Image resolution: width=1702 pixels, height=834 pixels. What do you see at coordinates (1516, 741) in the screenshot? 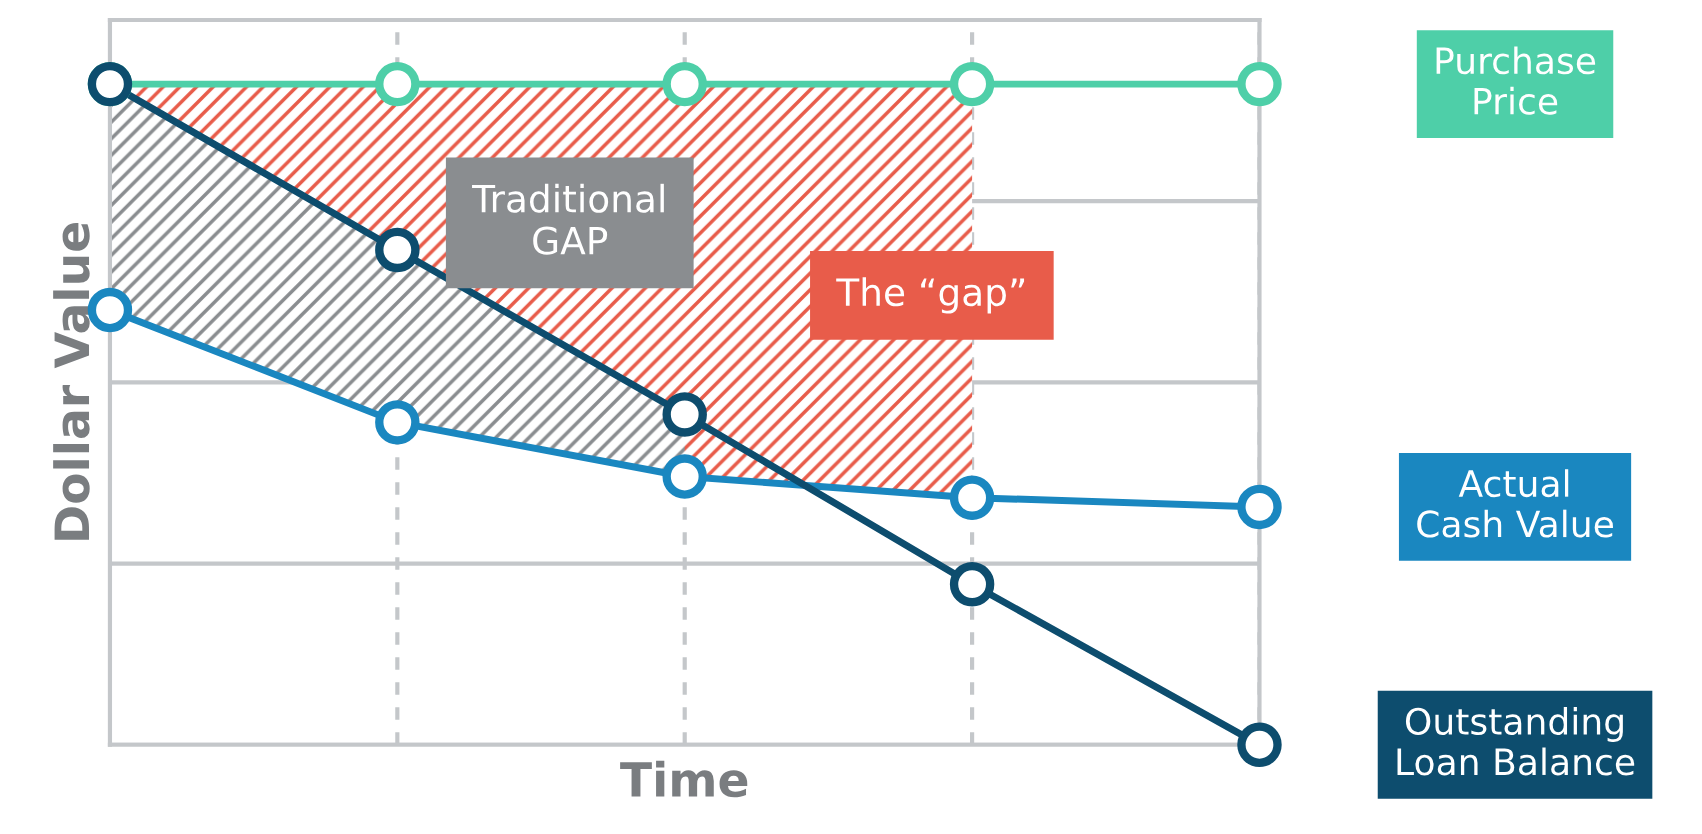
I see `text: Outstanding Loan Balance` at bounding box center [1516, 741].